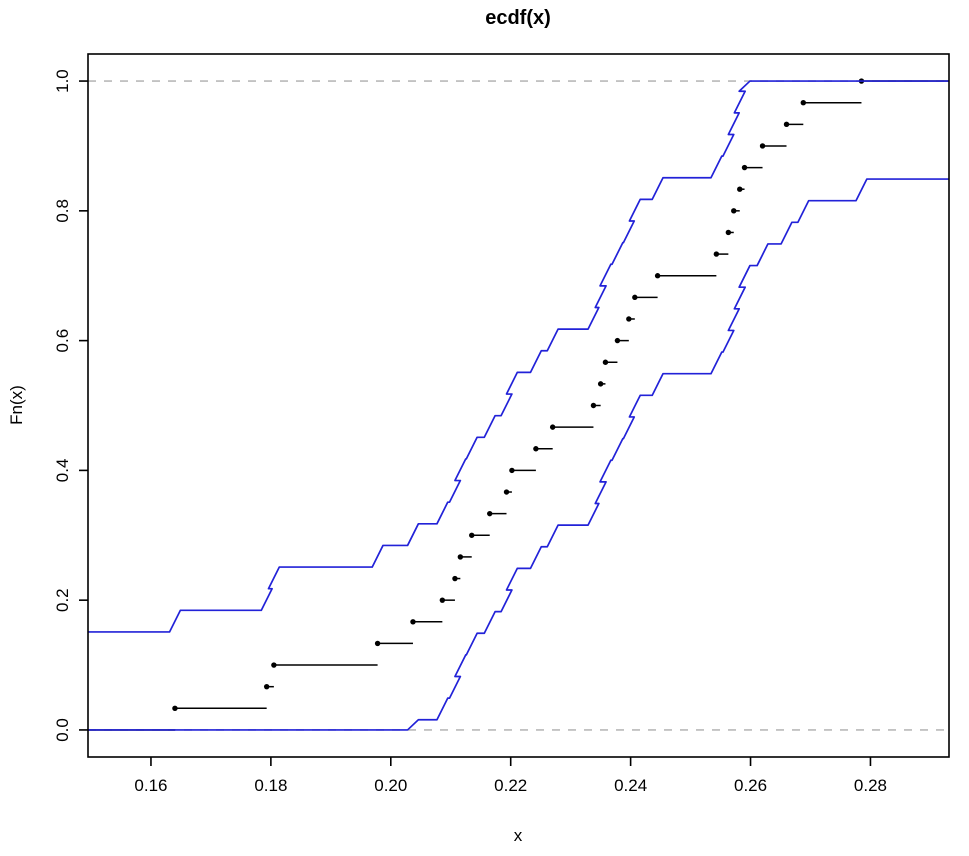  I want to click on x-tick-label: 0.20, so click(390, 785).